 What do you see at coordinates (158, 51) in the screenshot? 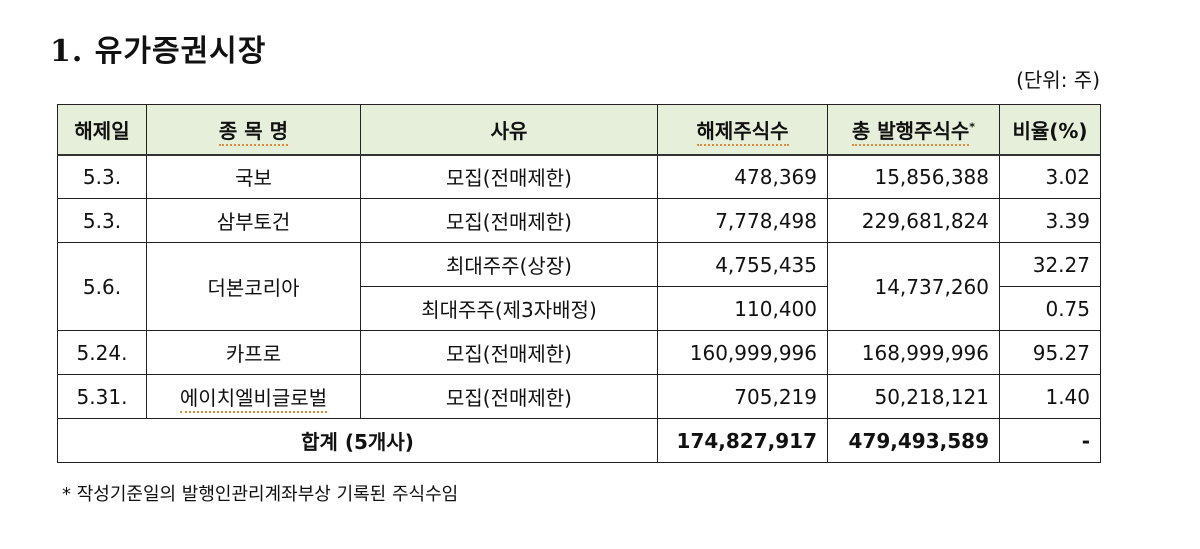
I see `section-title: 1. 유가증권시장` at bounding box center [158, 51].